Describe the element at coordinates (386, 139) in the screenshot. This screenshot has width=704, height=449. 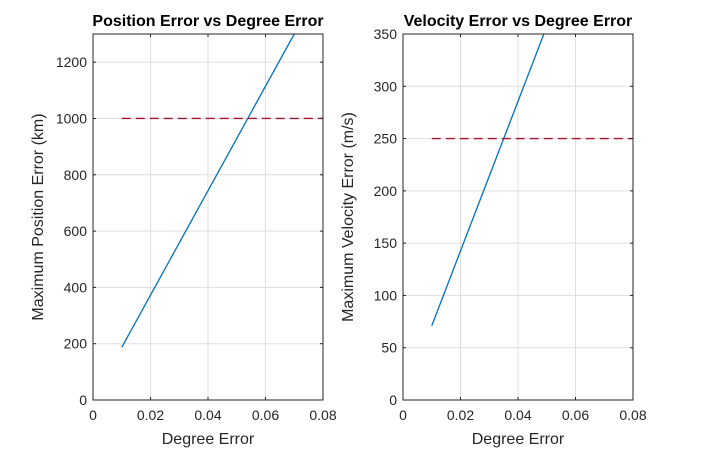
I see `y-tick-label: 250` at that location.